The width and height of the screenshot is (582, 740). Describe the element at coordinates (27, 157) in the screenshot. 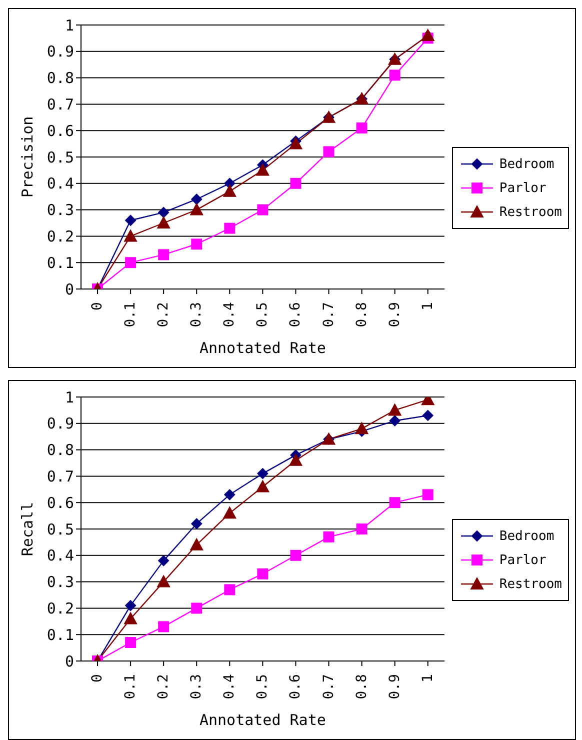

I see `y-axis-title: Precision` at that location.